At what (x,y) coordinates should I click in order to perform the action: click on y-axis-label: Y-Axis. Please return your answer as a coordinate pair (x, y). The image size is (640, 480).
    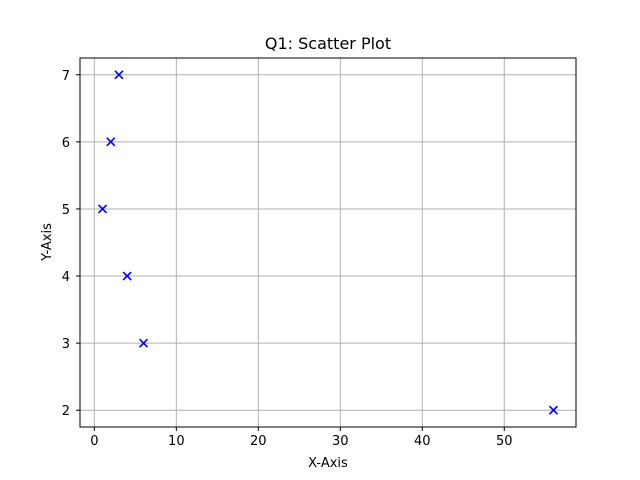
    Looking at the image, I should click on (47, 242).